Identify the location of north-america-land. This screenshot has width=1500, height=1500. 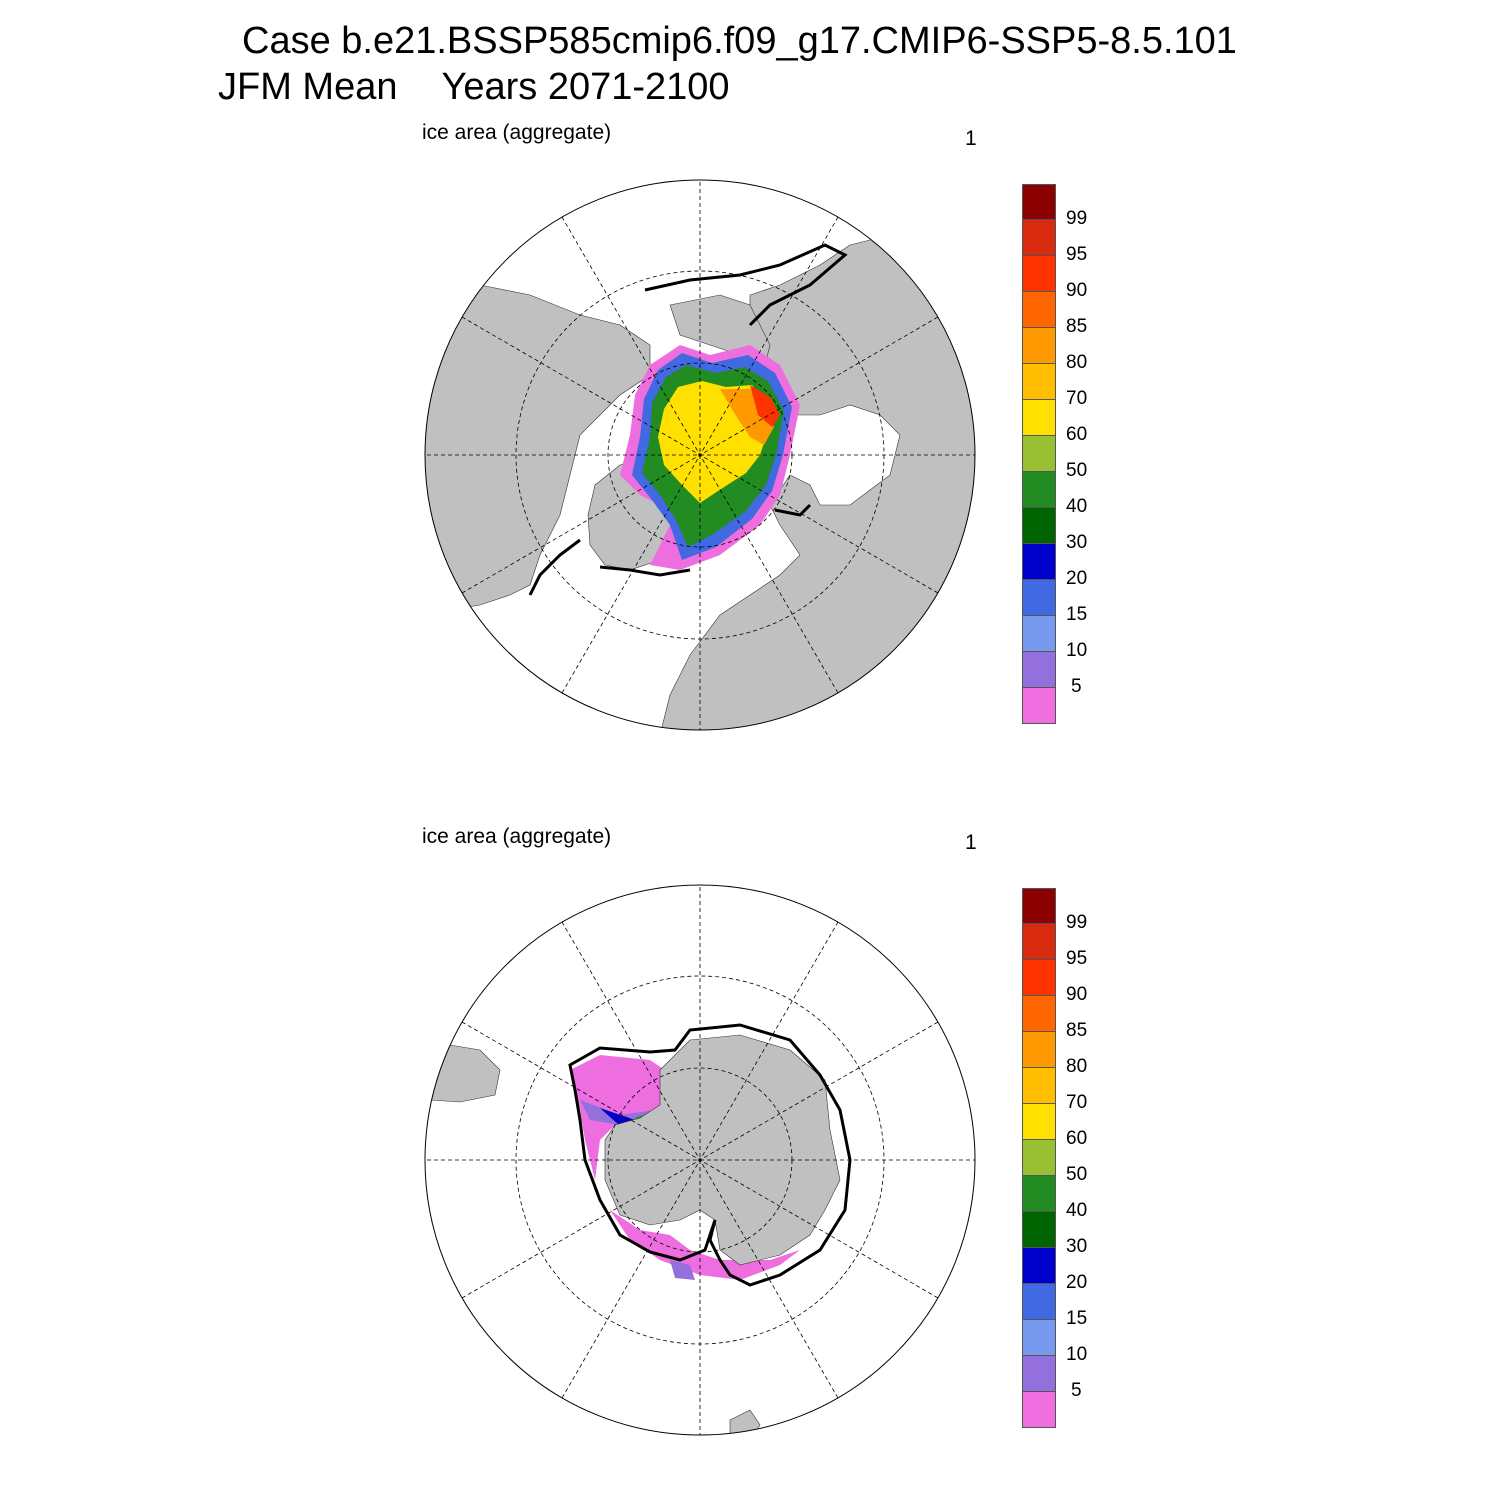
(538, 450).